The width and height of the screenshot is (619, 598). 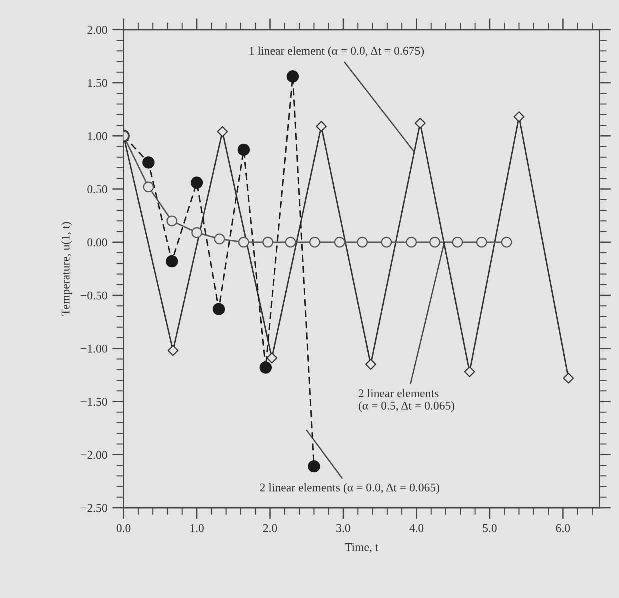 What do you see at coordinates (94, 508) in the screenshot?
I see `y-tick-label: −2.50` at bounding box center [94, 508].